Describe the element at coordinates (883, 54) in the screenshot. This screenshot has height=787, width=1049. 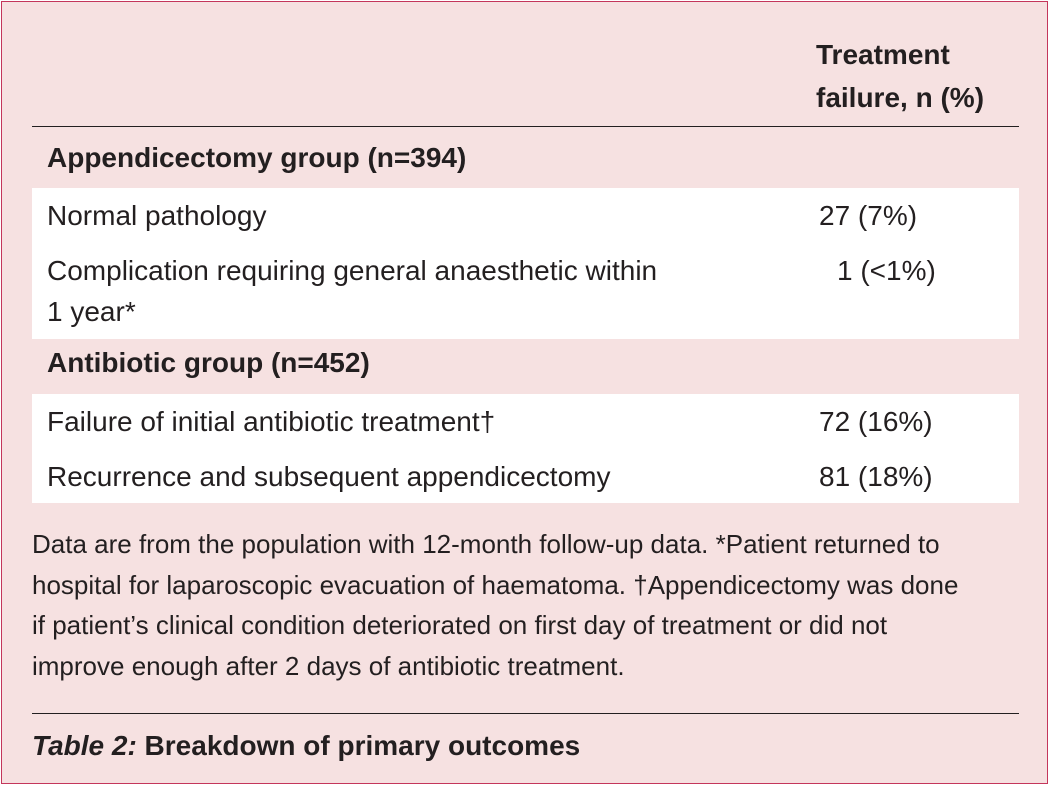
I see `column-header-line-1: Treatment` at that location.